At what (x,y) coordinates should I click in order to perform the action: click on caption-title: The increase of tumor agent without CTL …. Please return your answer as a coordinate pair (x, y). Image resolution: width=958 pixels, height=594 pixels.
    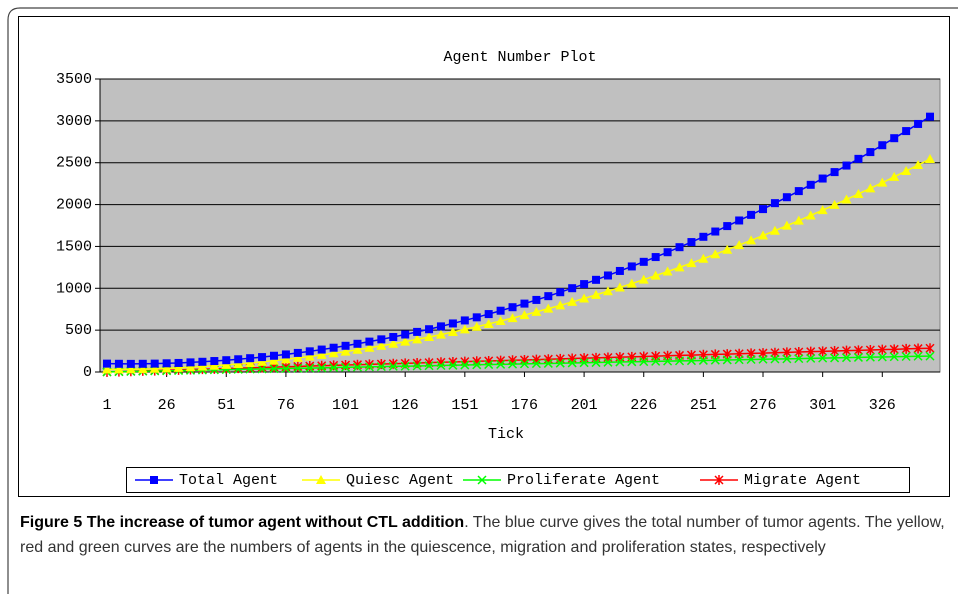
    Looking at the image, I should click on (275, 522).